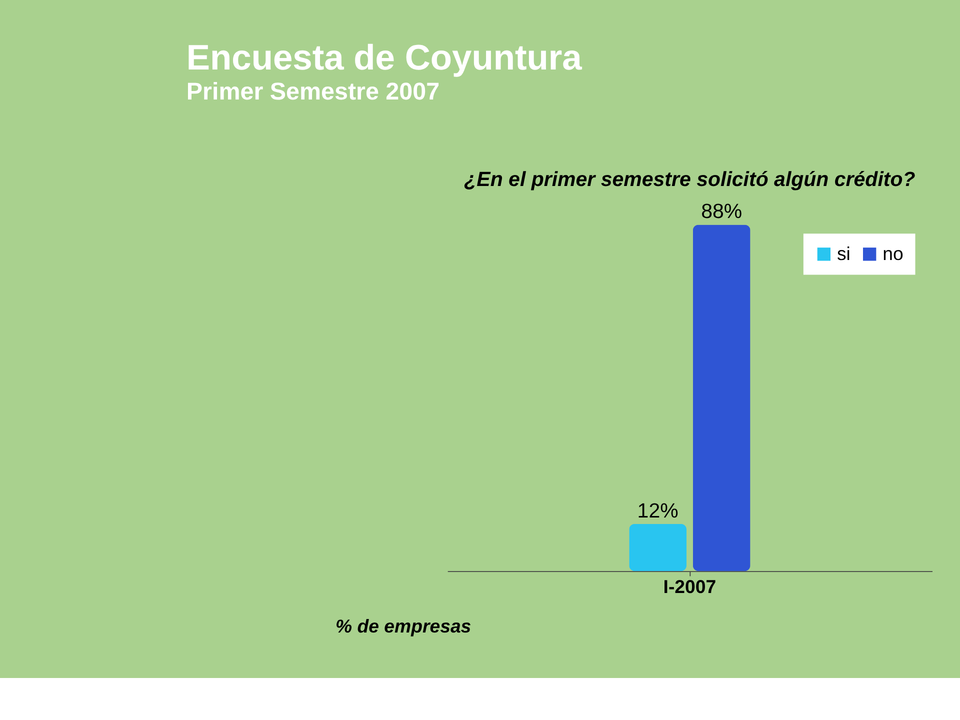 This screenshot has height=720, width=960. Describe the element at coordinates (843, 253) in the screenshot. I see `legend-label: si` at that location.